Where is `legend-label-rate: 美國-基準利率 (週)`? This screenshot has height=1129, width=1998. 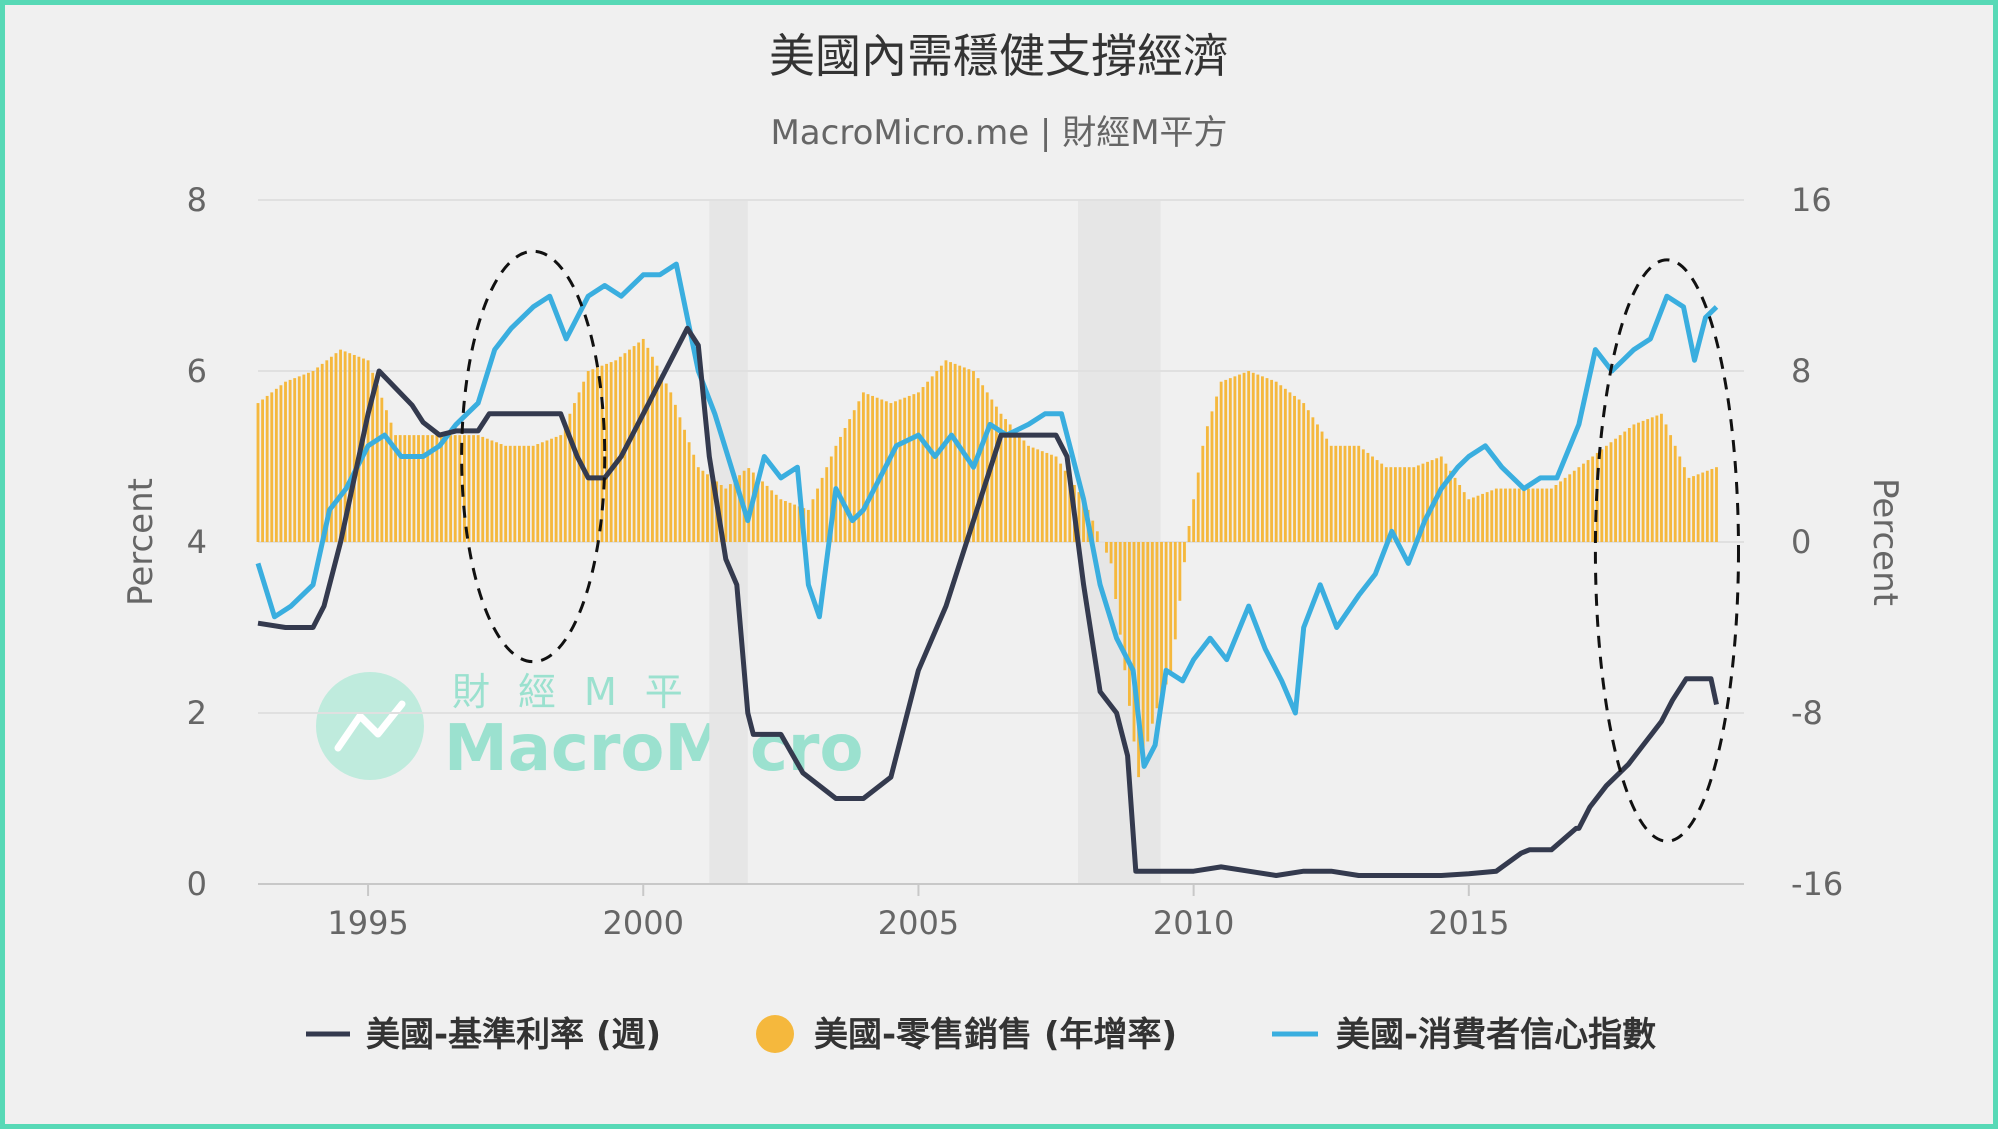 legend-label-rate: 美國-基準利率 (週) is located at coordinates (513, 1035).